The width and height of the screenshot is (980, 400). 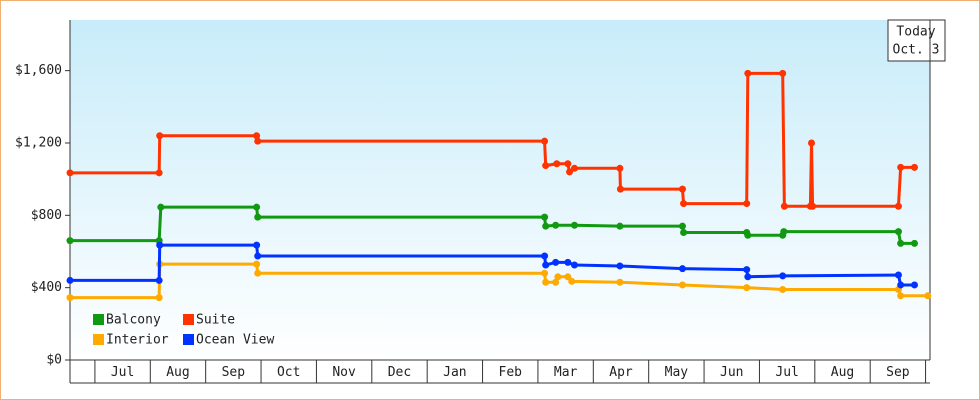 I want to click on x-tick-label: Jan, so click(x=454, y=372).